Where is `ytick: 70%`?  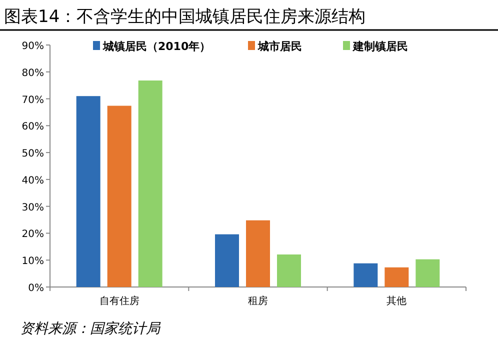 ytick: 70% is located at coordinates (33, 100).